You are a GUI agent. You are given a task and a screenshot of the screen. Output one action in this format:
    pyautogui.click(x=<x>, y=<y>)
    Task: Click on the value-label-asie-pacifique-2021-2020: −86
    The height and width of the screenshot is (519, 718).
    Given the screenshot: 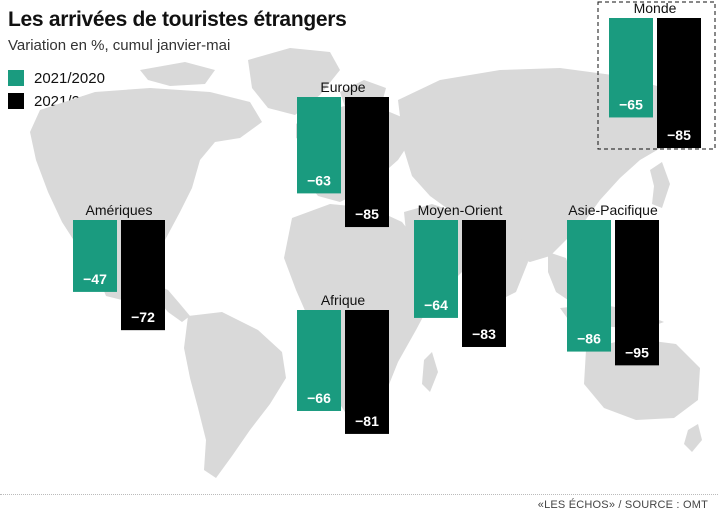 What is the action you would take?
    pyautogui.click(x=589, y=339)
    